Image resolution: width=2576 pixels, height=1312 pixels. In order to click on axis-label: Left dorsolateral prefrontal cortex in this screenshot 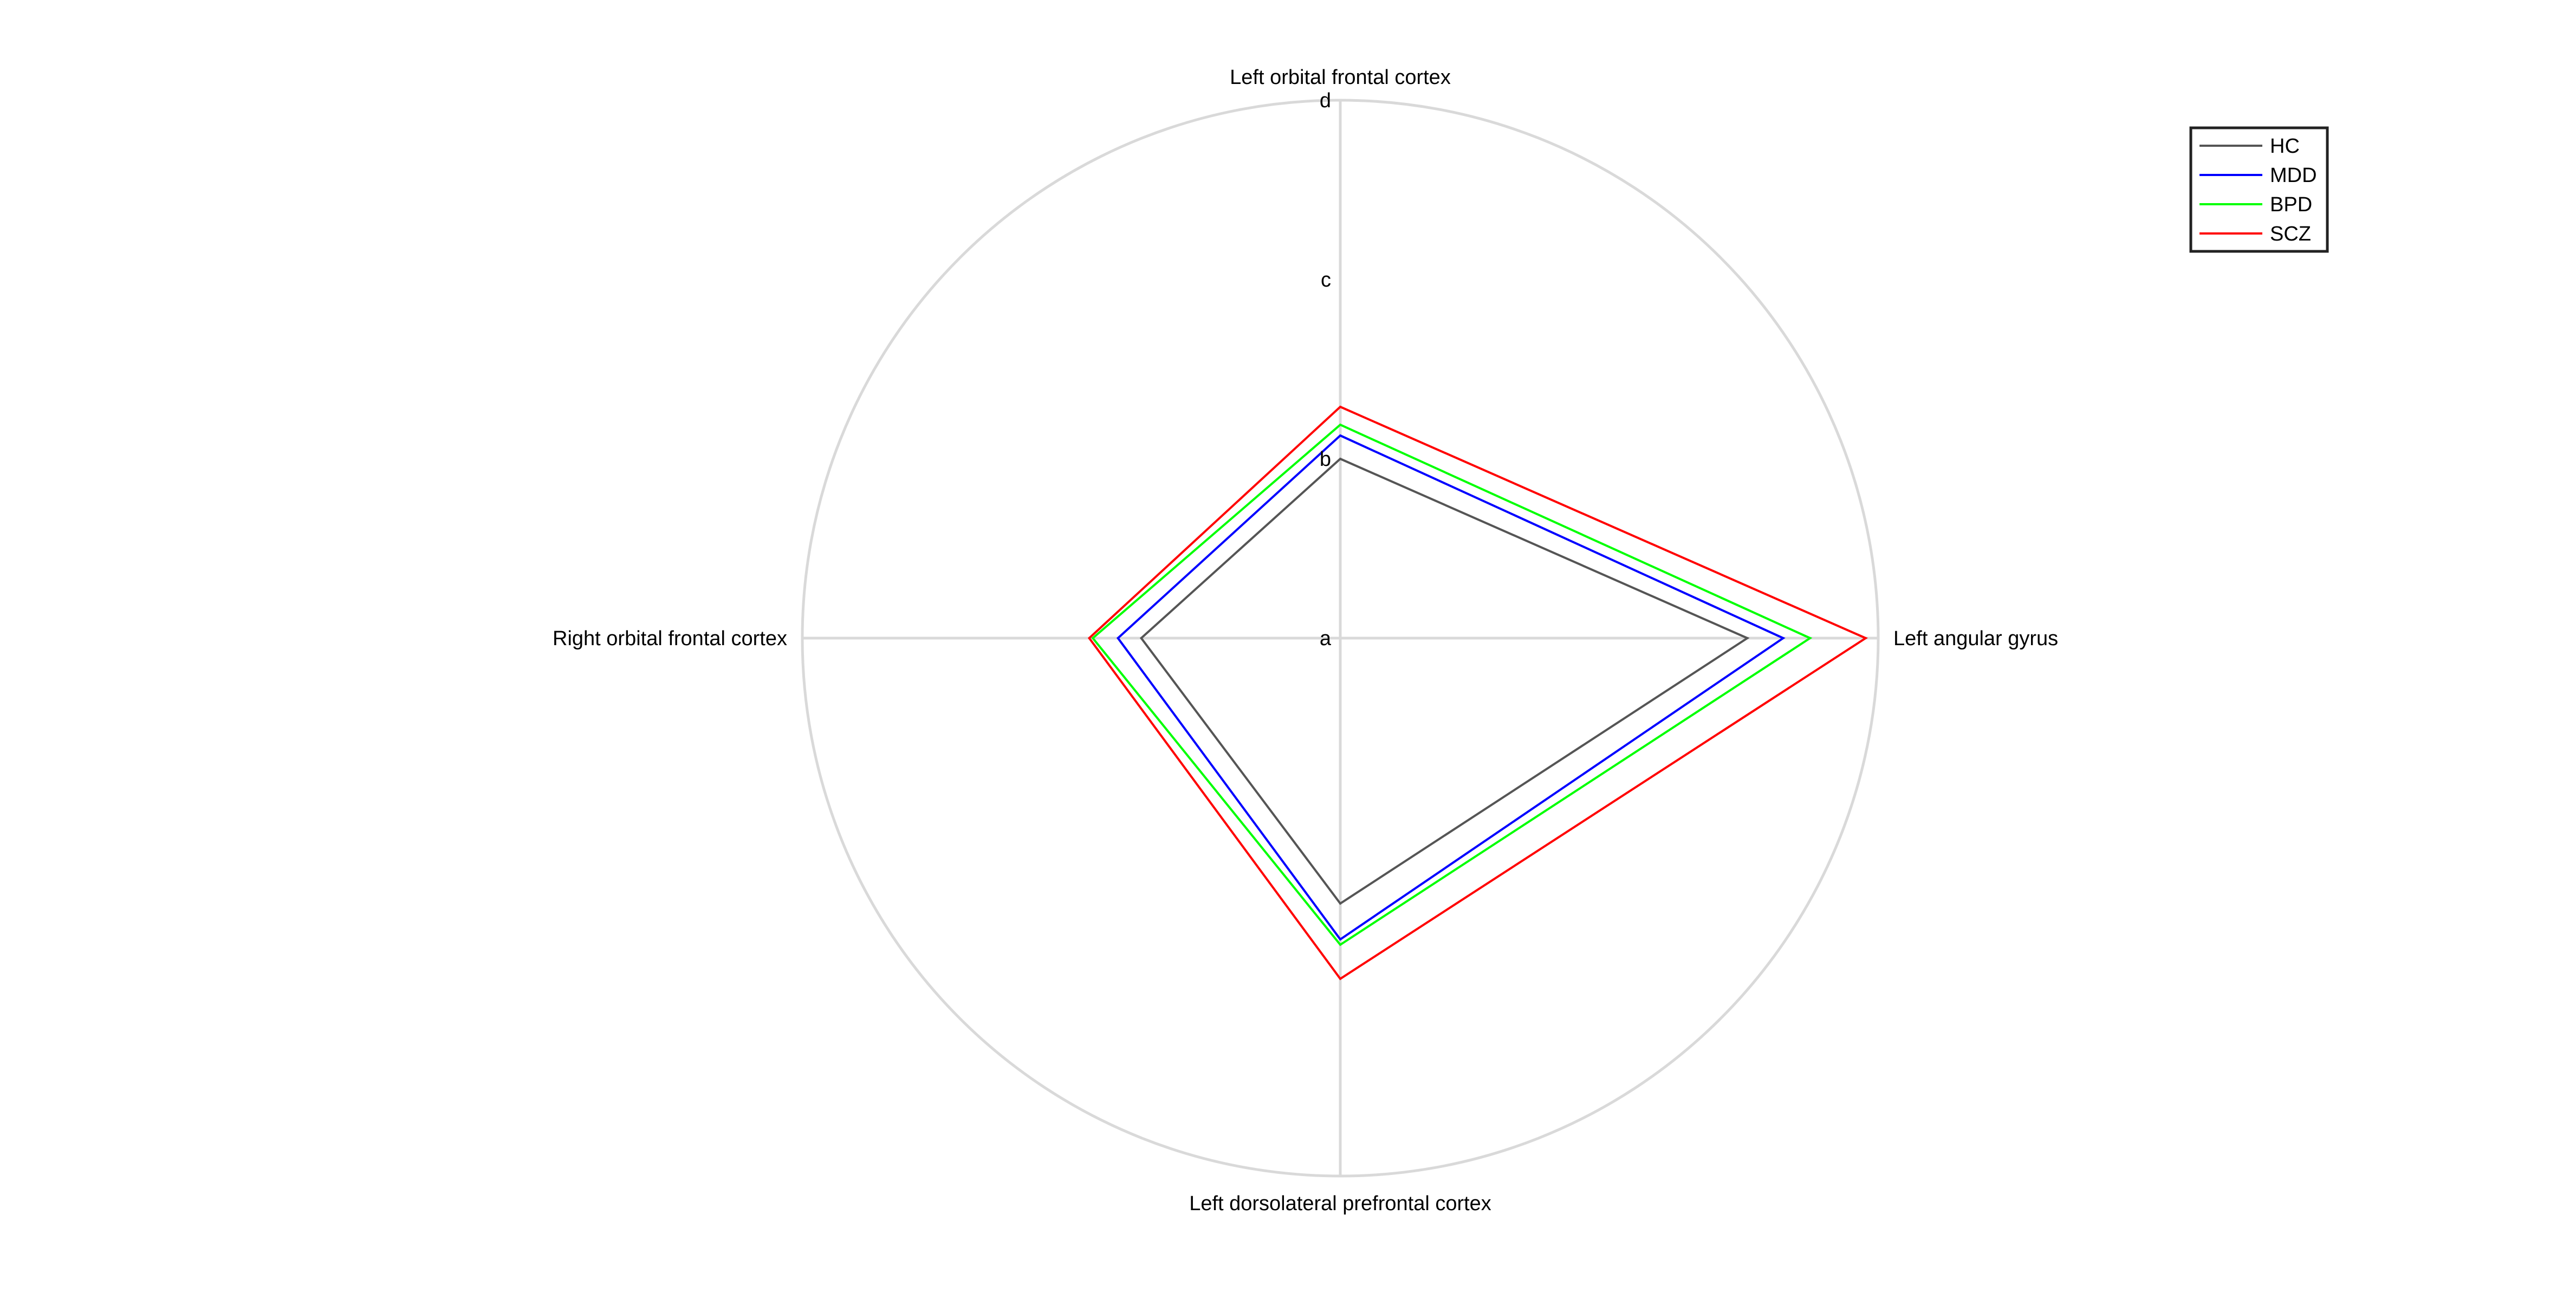, I will do `click(1340, 1203)`.